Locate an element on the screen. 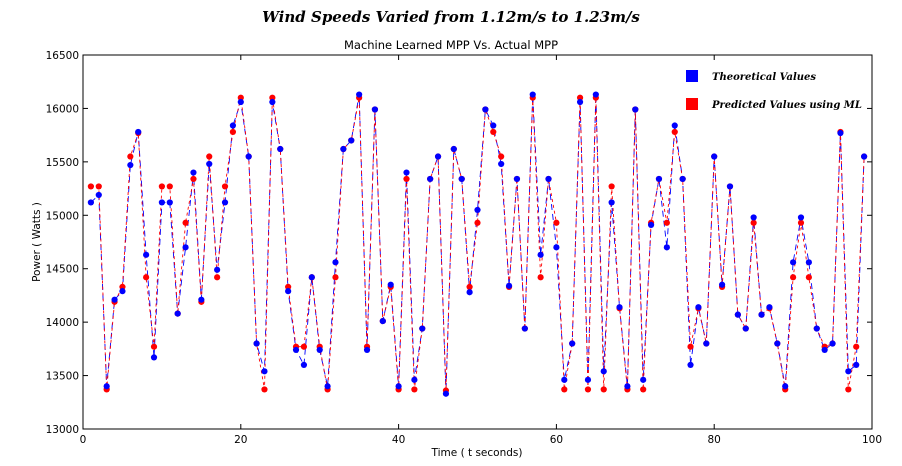  x-tick-label: 100 is located at coordinates (872, 440).